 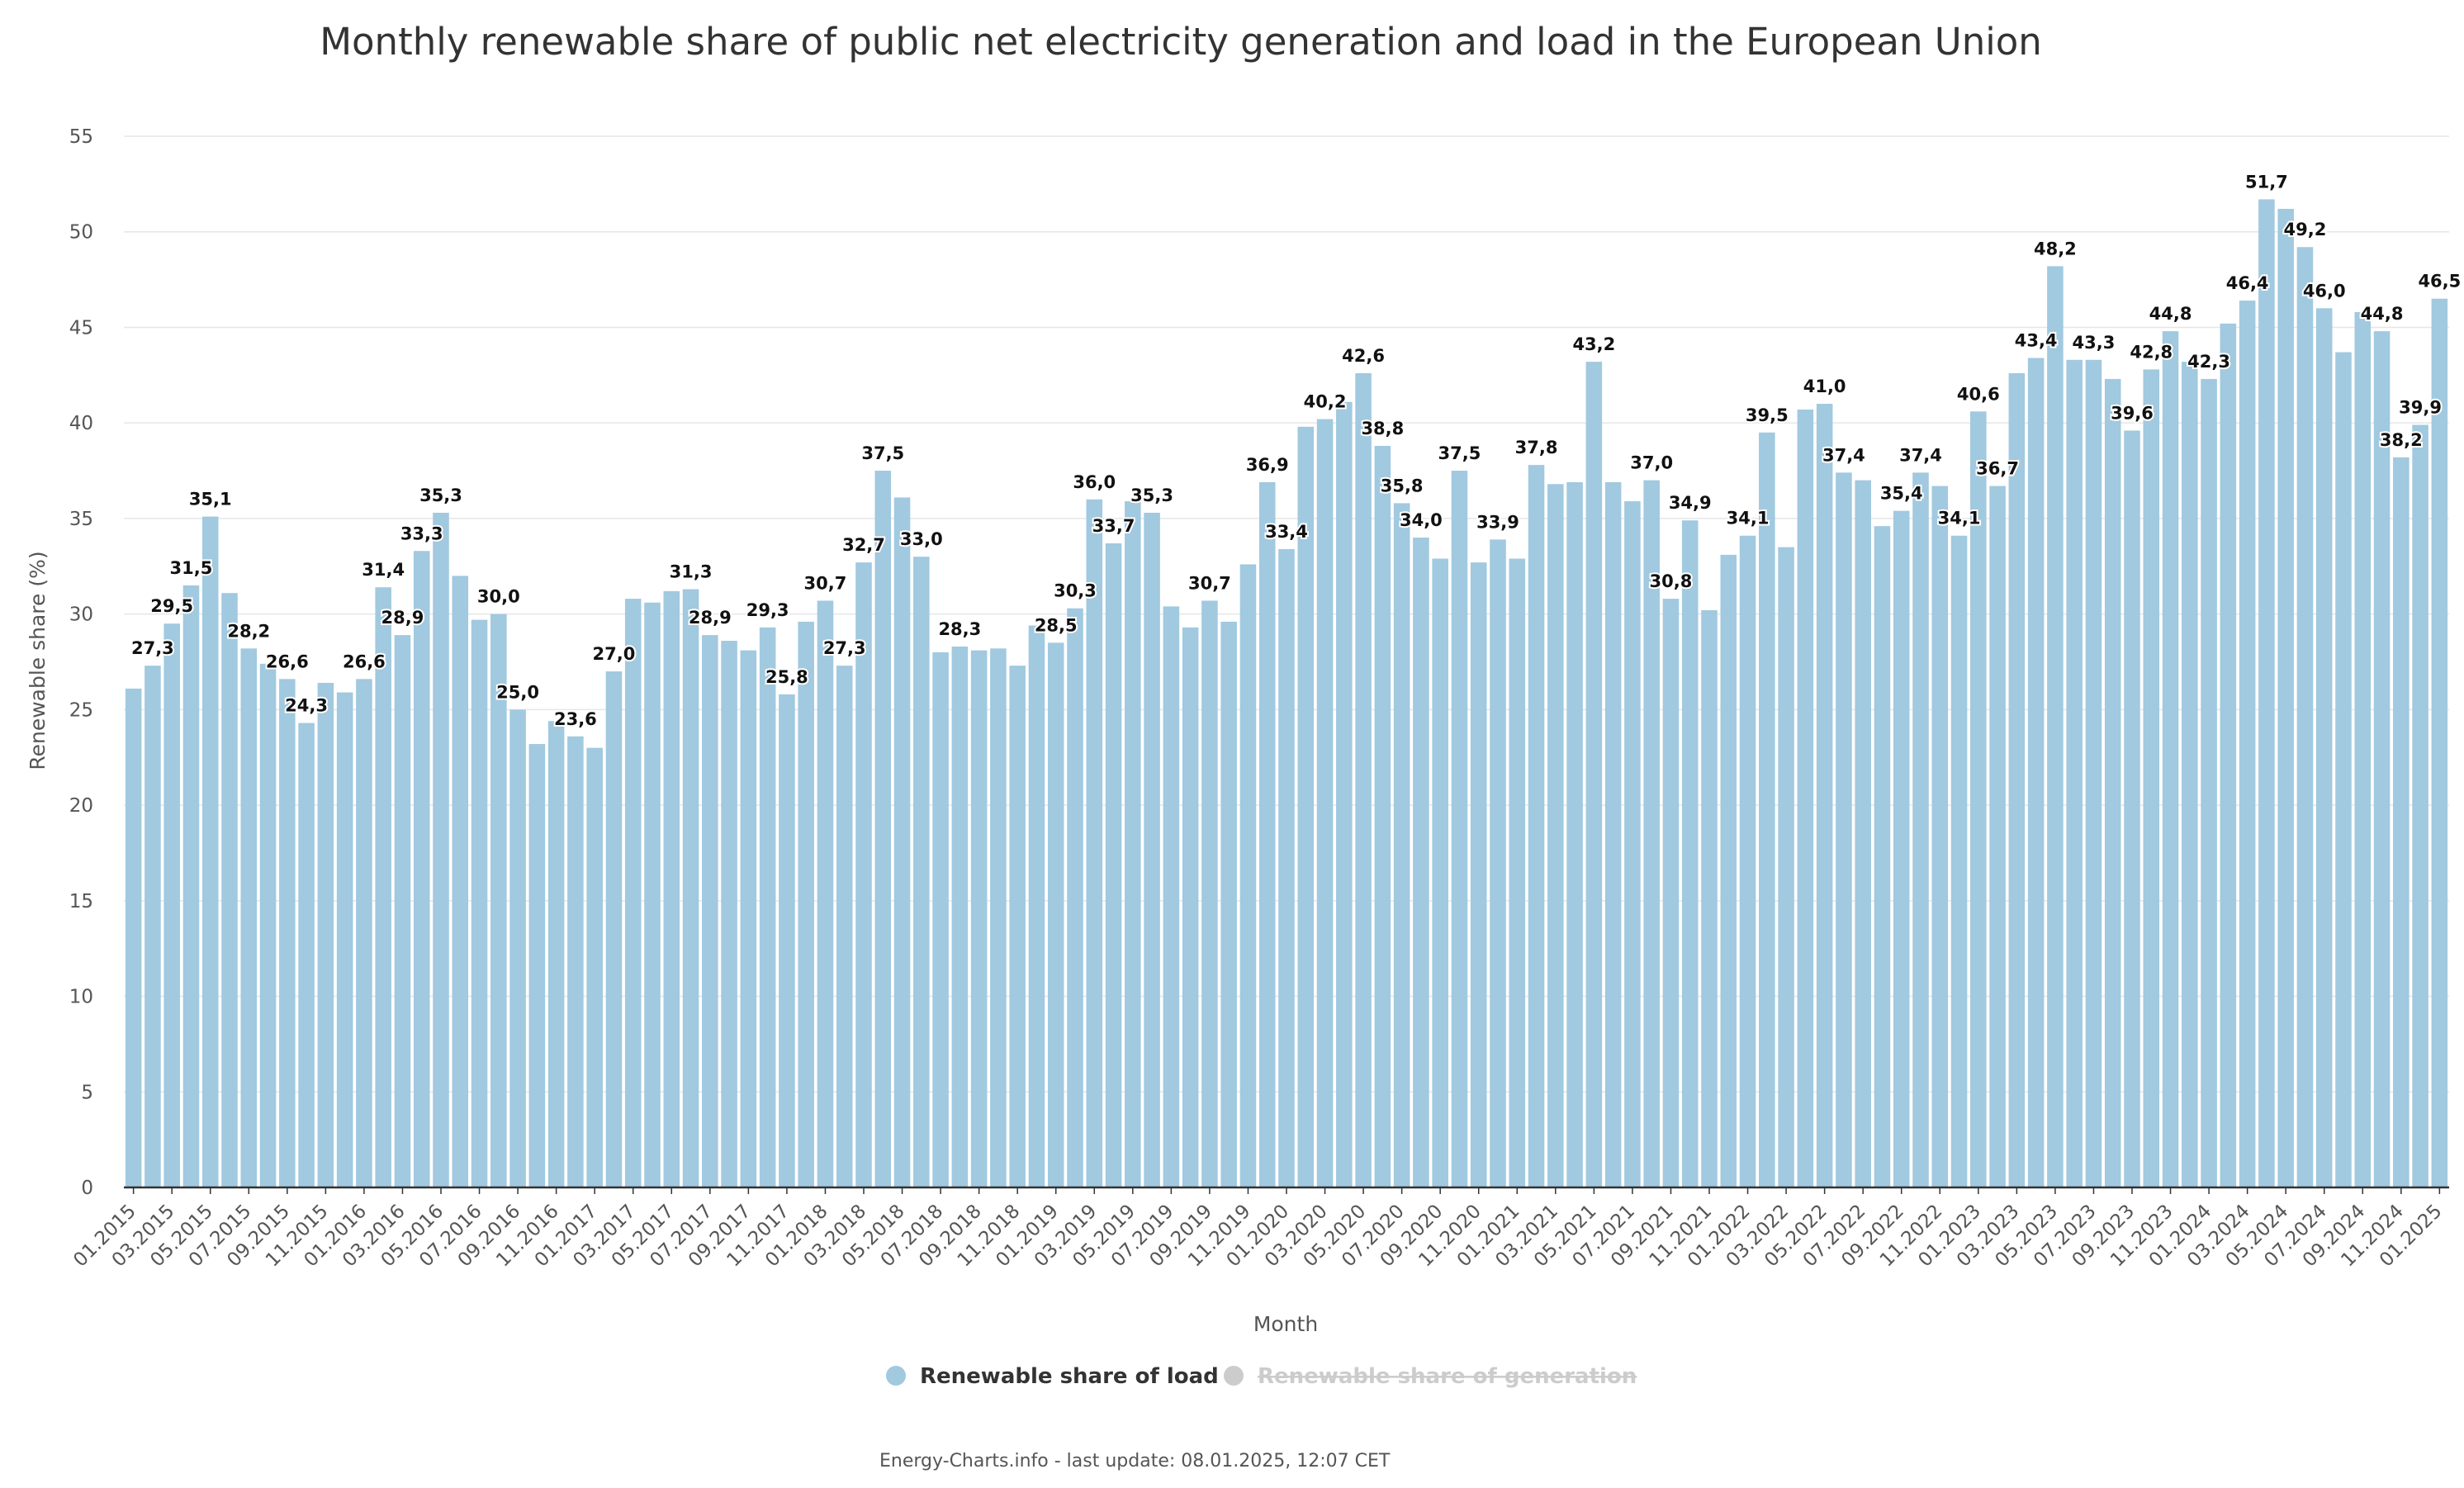 I want to click on legend-item-load: Renewable share of load, so click(x=1052, y=1376).